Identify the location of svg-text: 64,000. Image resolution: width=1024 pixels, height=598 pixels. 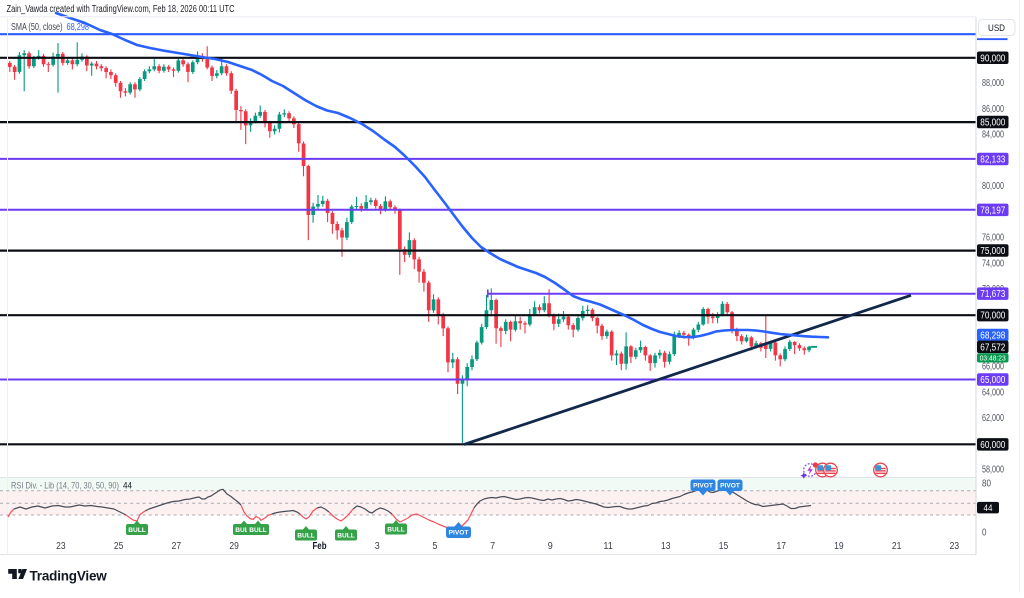
(993, 392).